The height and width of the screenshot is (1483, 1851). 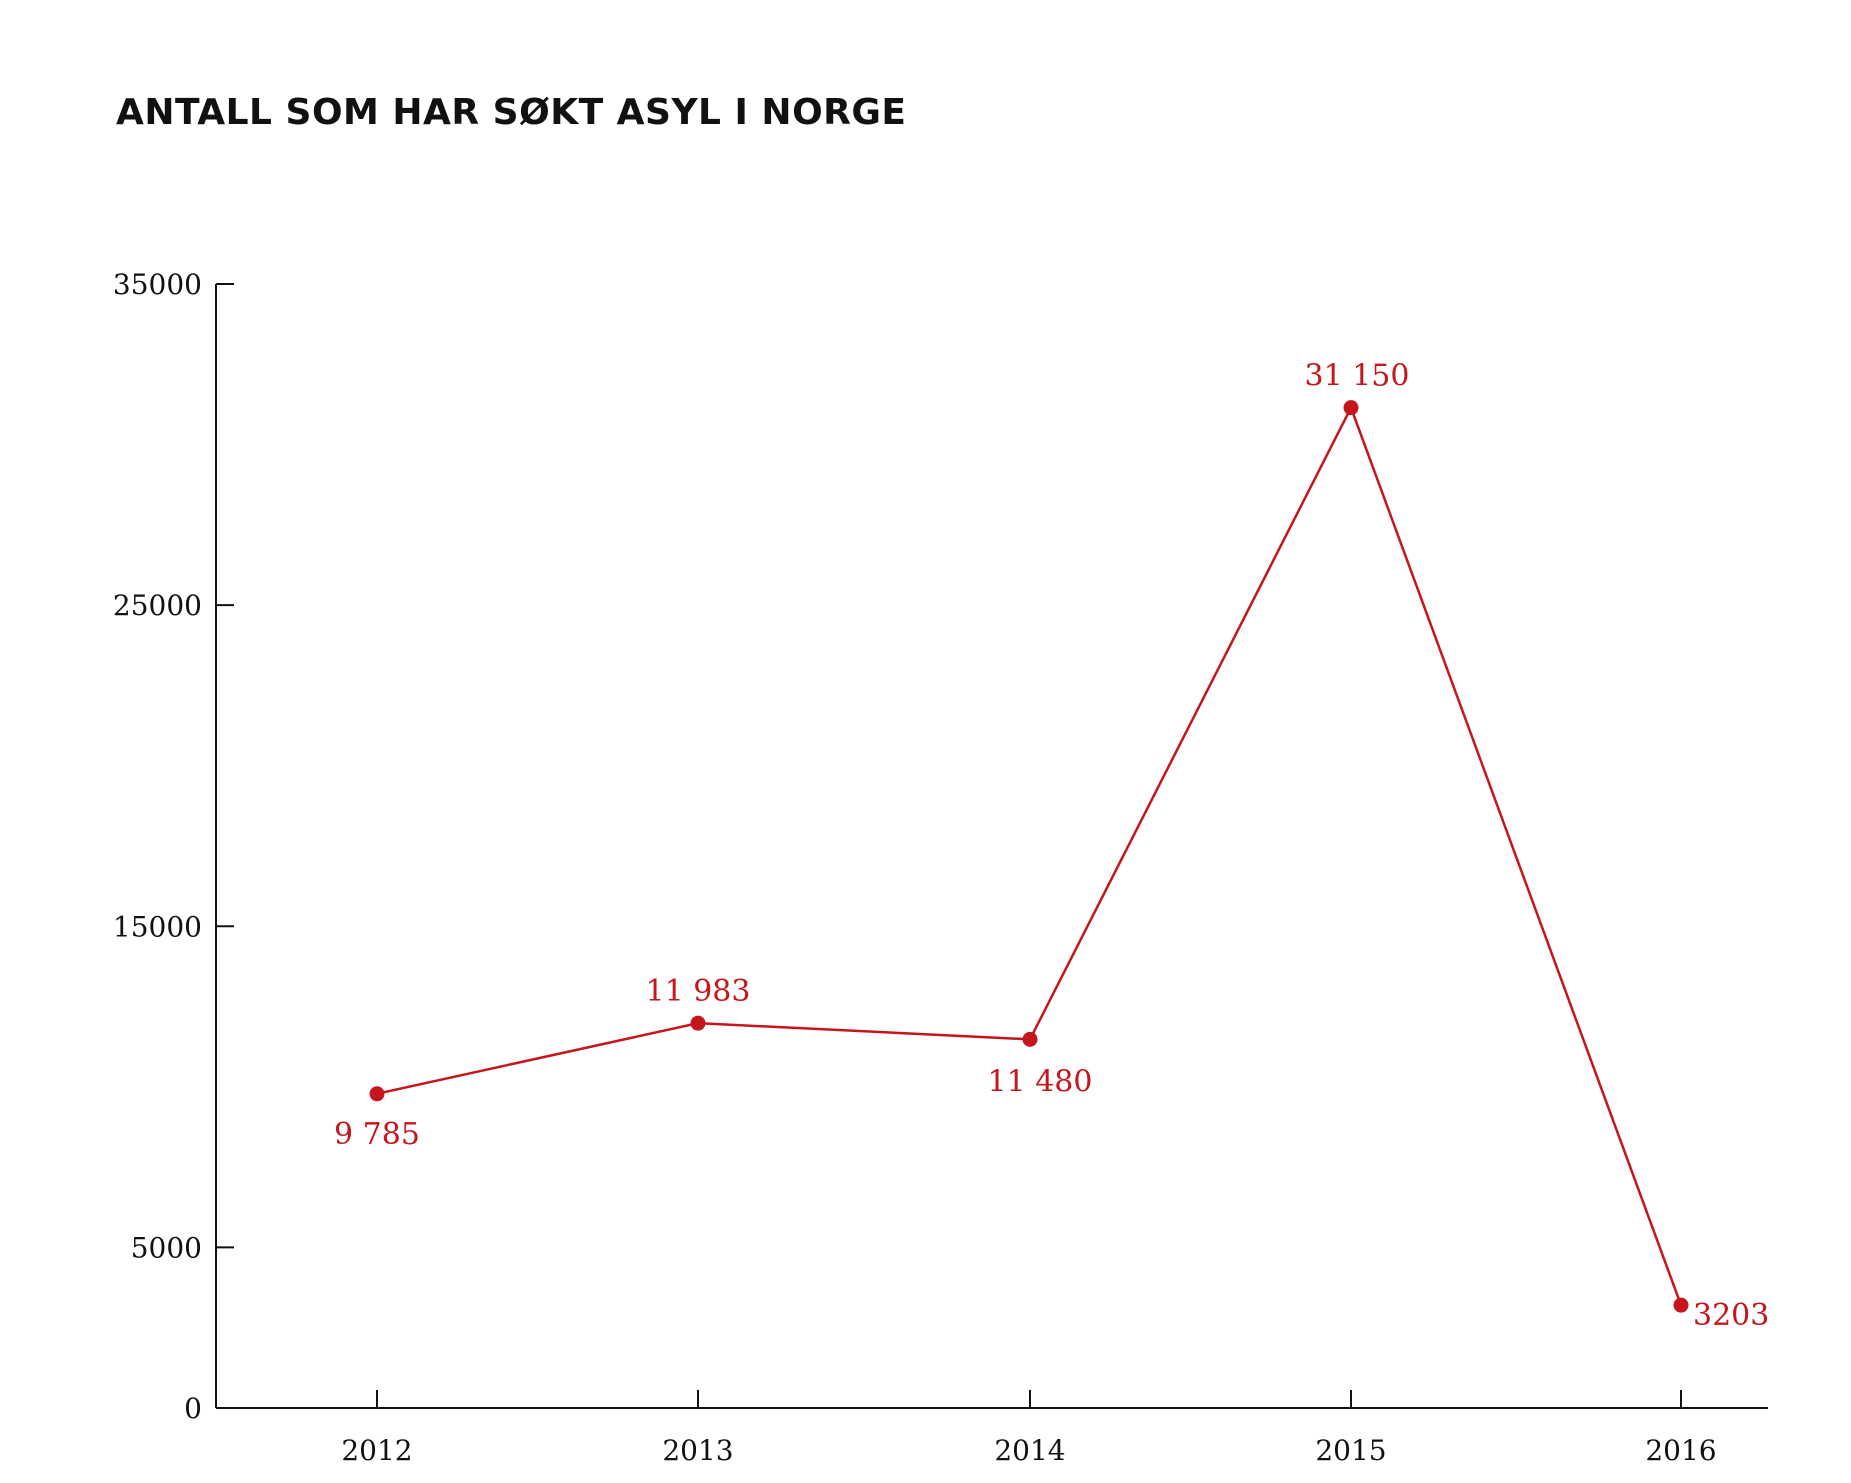 What do you see at coordinates (697, 1450) in the screenshot?
I see `x-tick-label: 2013` at bounding box center [697, 1450].